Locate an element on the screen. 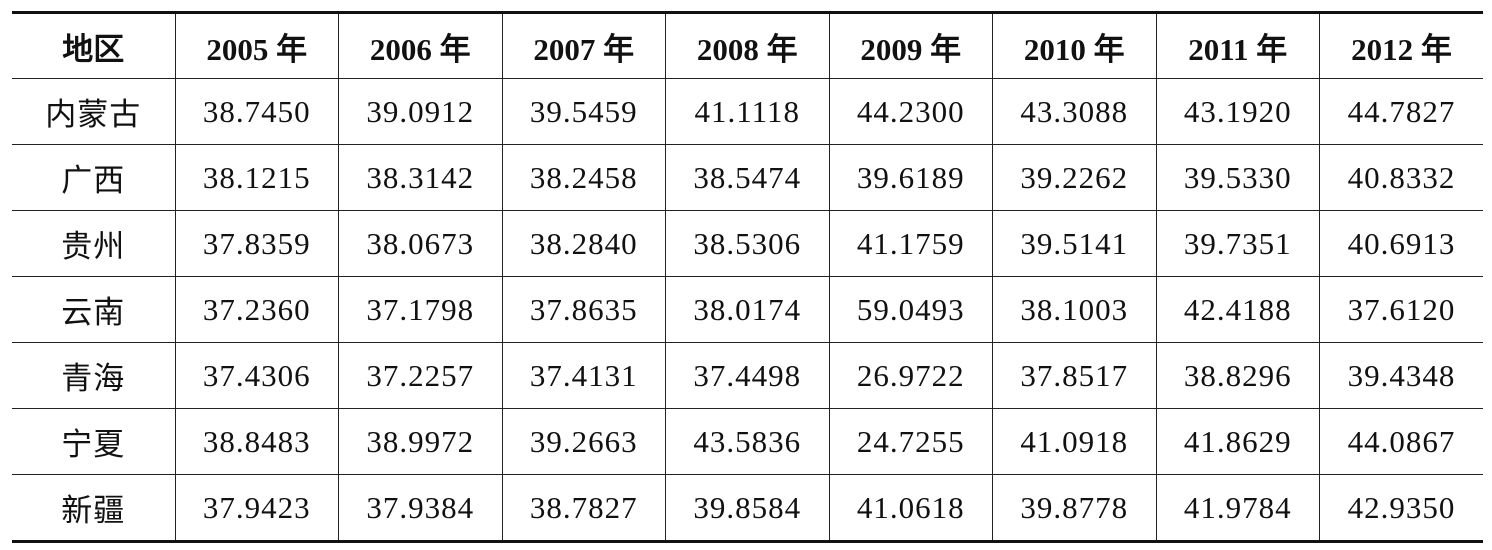 Image resolution: width=1492 pixels, height=550 pixels. value-cell: 44.0867 is located at coordinates (1401, 441).